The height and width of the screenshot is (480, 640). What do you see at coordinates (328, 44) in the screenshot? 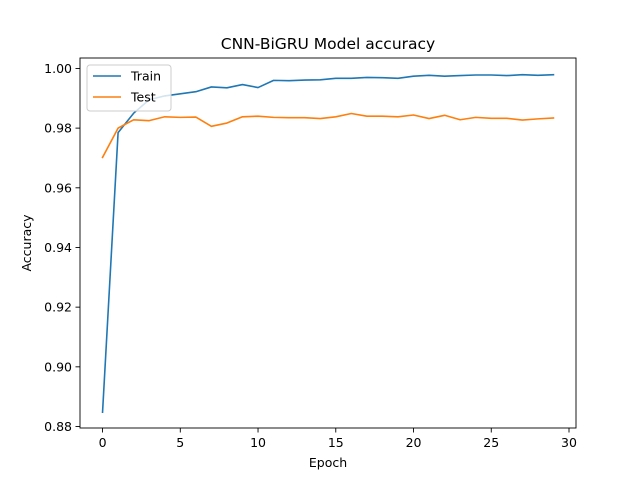
I see `chart-title: CNN-BiGRU Model accuracy` at bounding box center [328, 44].